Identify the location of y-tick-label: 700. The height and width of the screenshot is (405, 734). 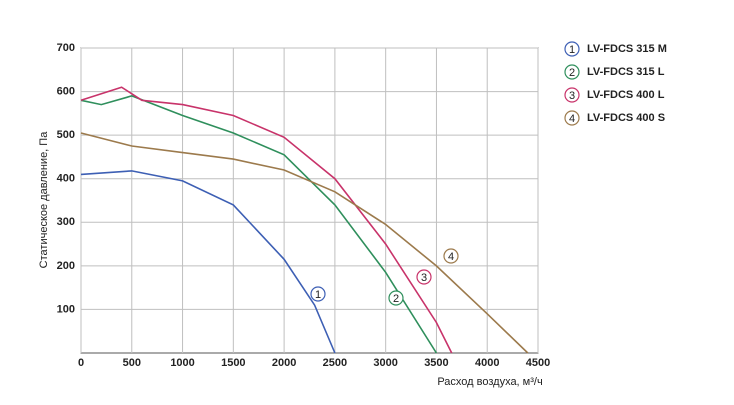
(66, 48).